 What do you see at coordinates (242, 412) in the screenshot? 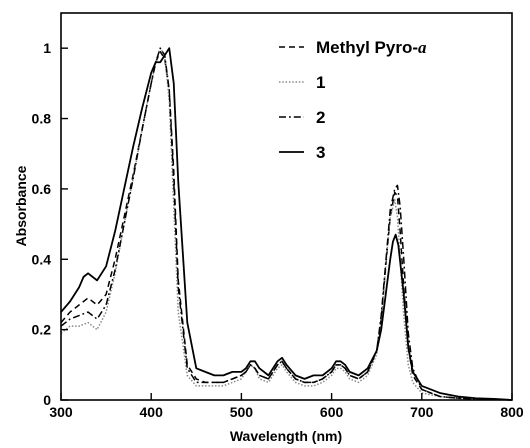
I see `x-tick-label: 500` at bounding box center [242, 412].